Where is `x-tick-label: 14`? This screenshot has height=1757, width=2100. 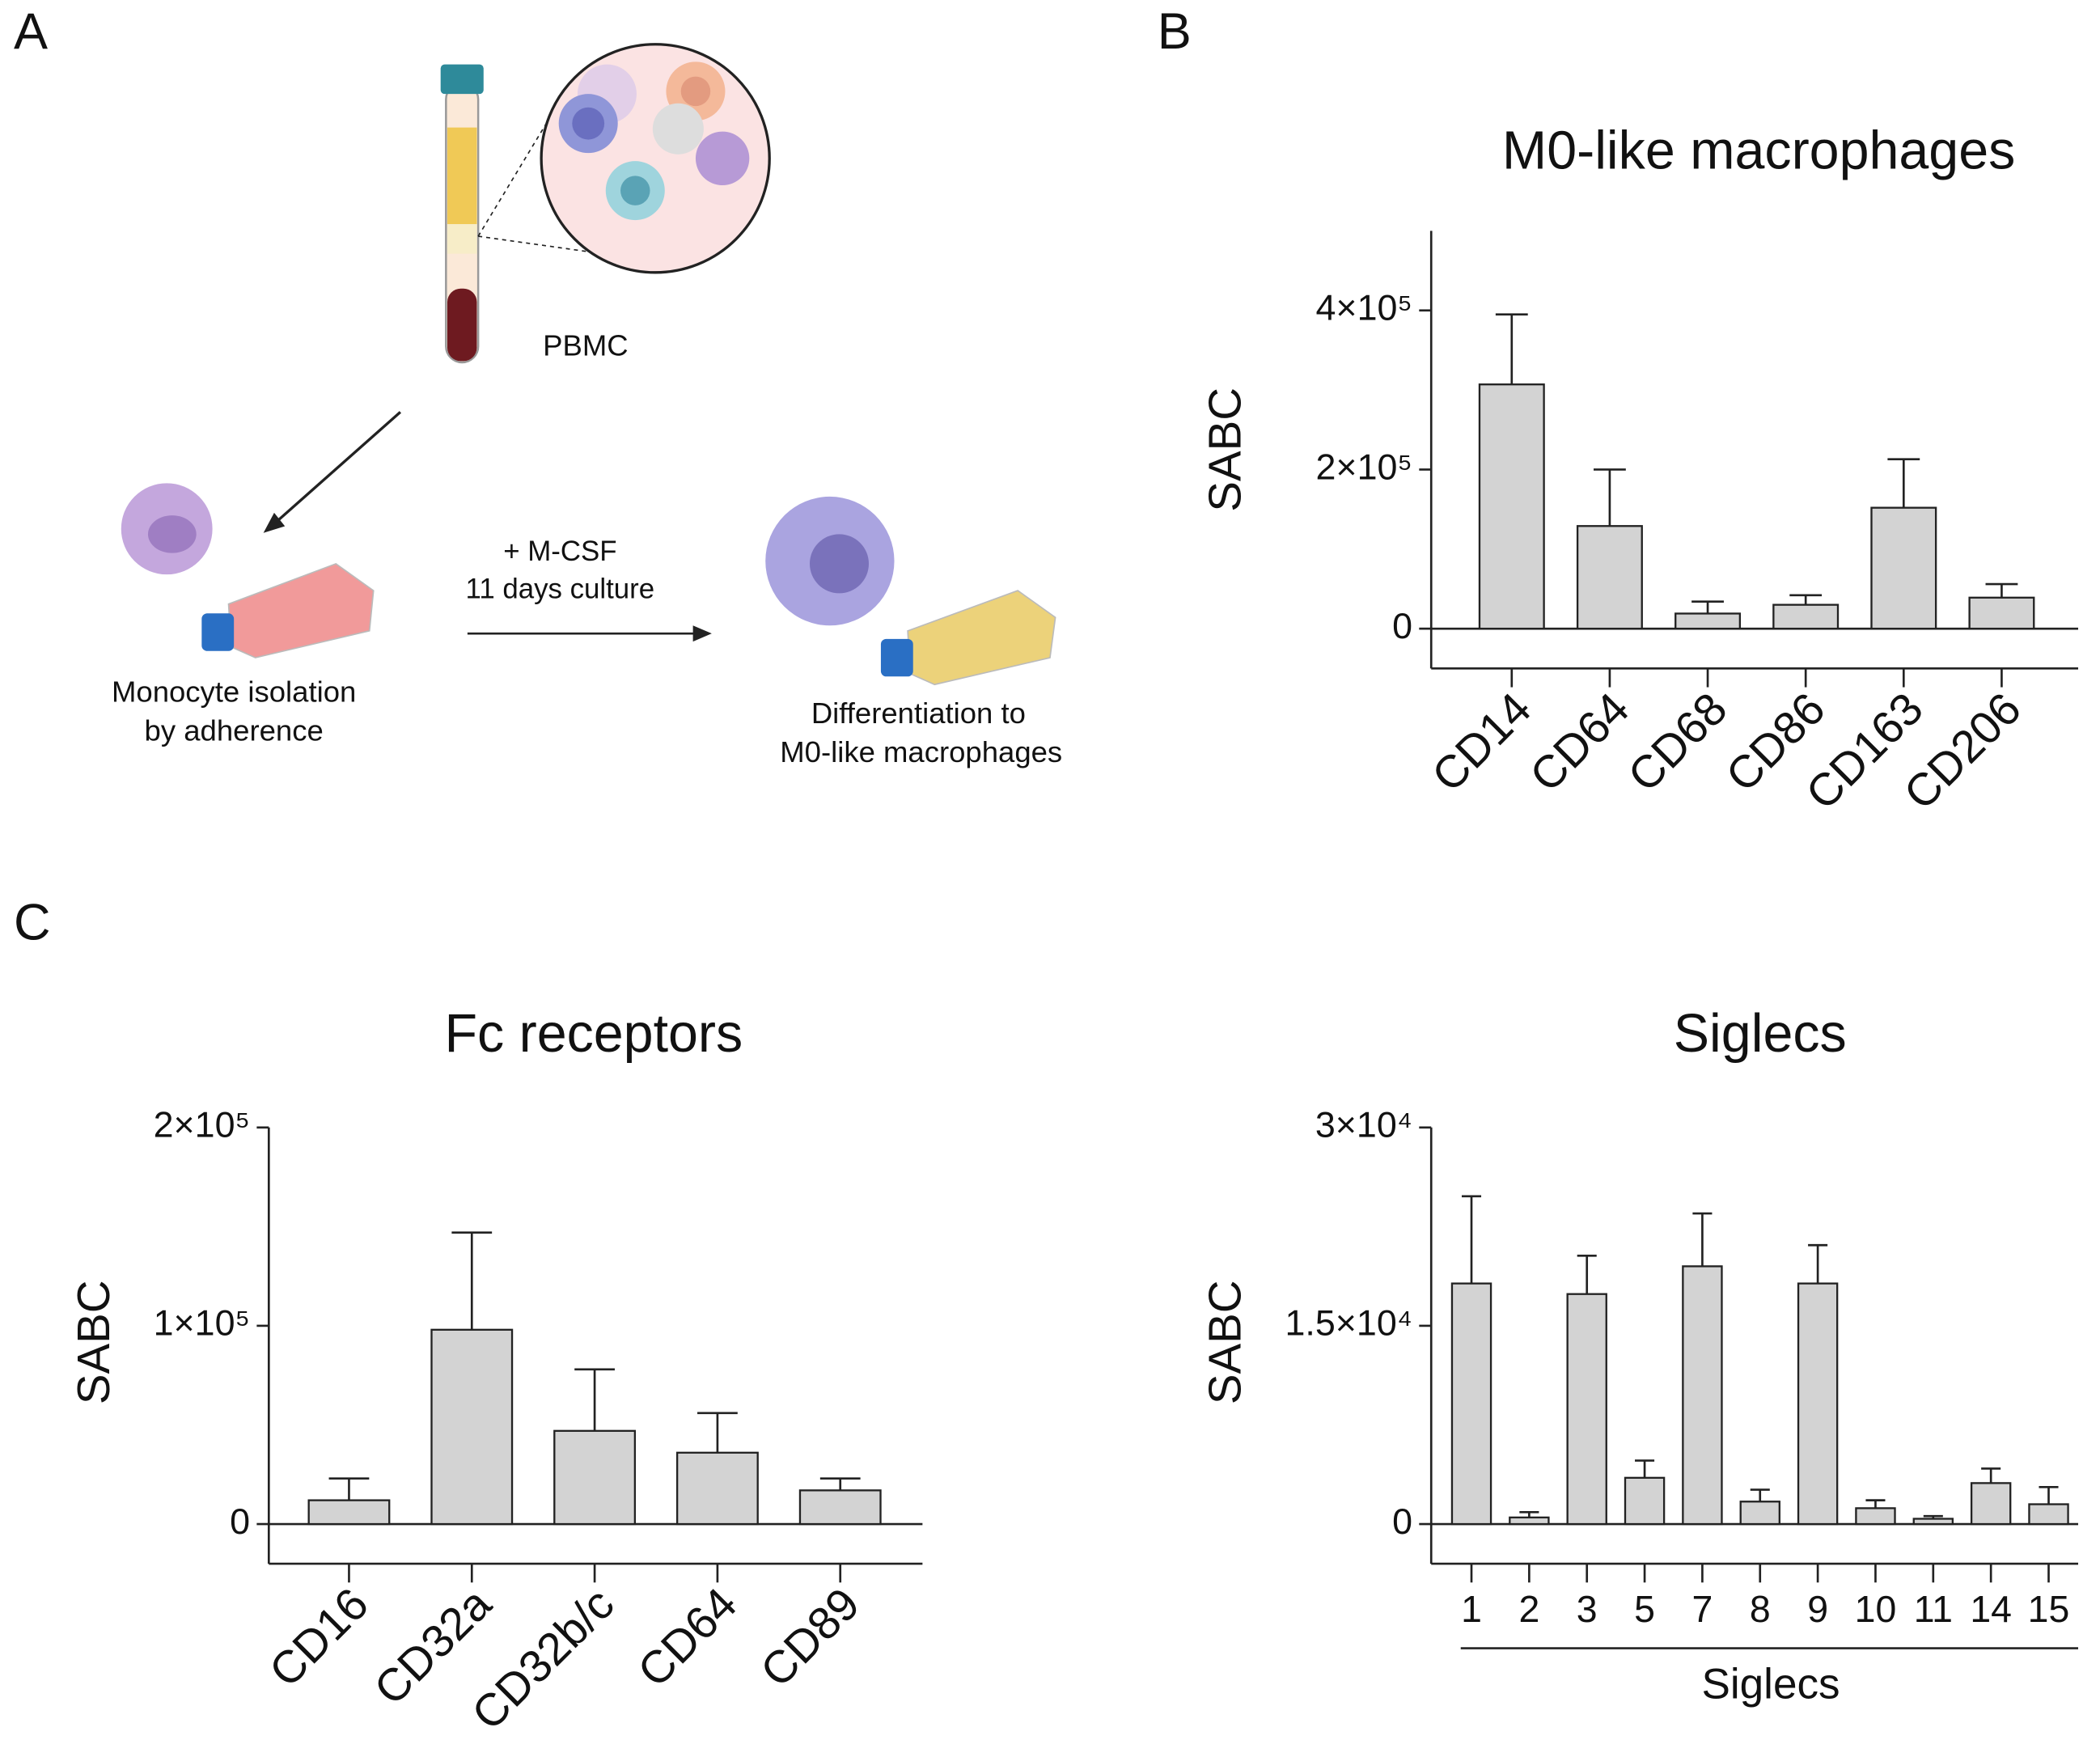
x-tick-label: 14 is located at coordinates (1991, 1609).